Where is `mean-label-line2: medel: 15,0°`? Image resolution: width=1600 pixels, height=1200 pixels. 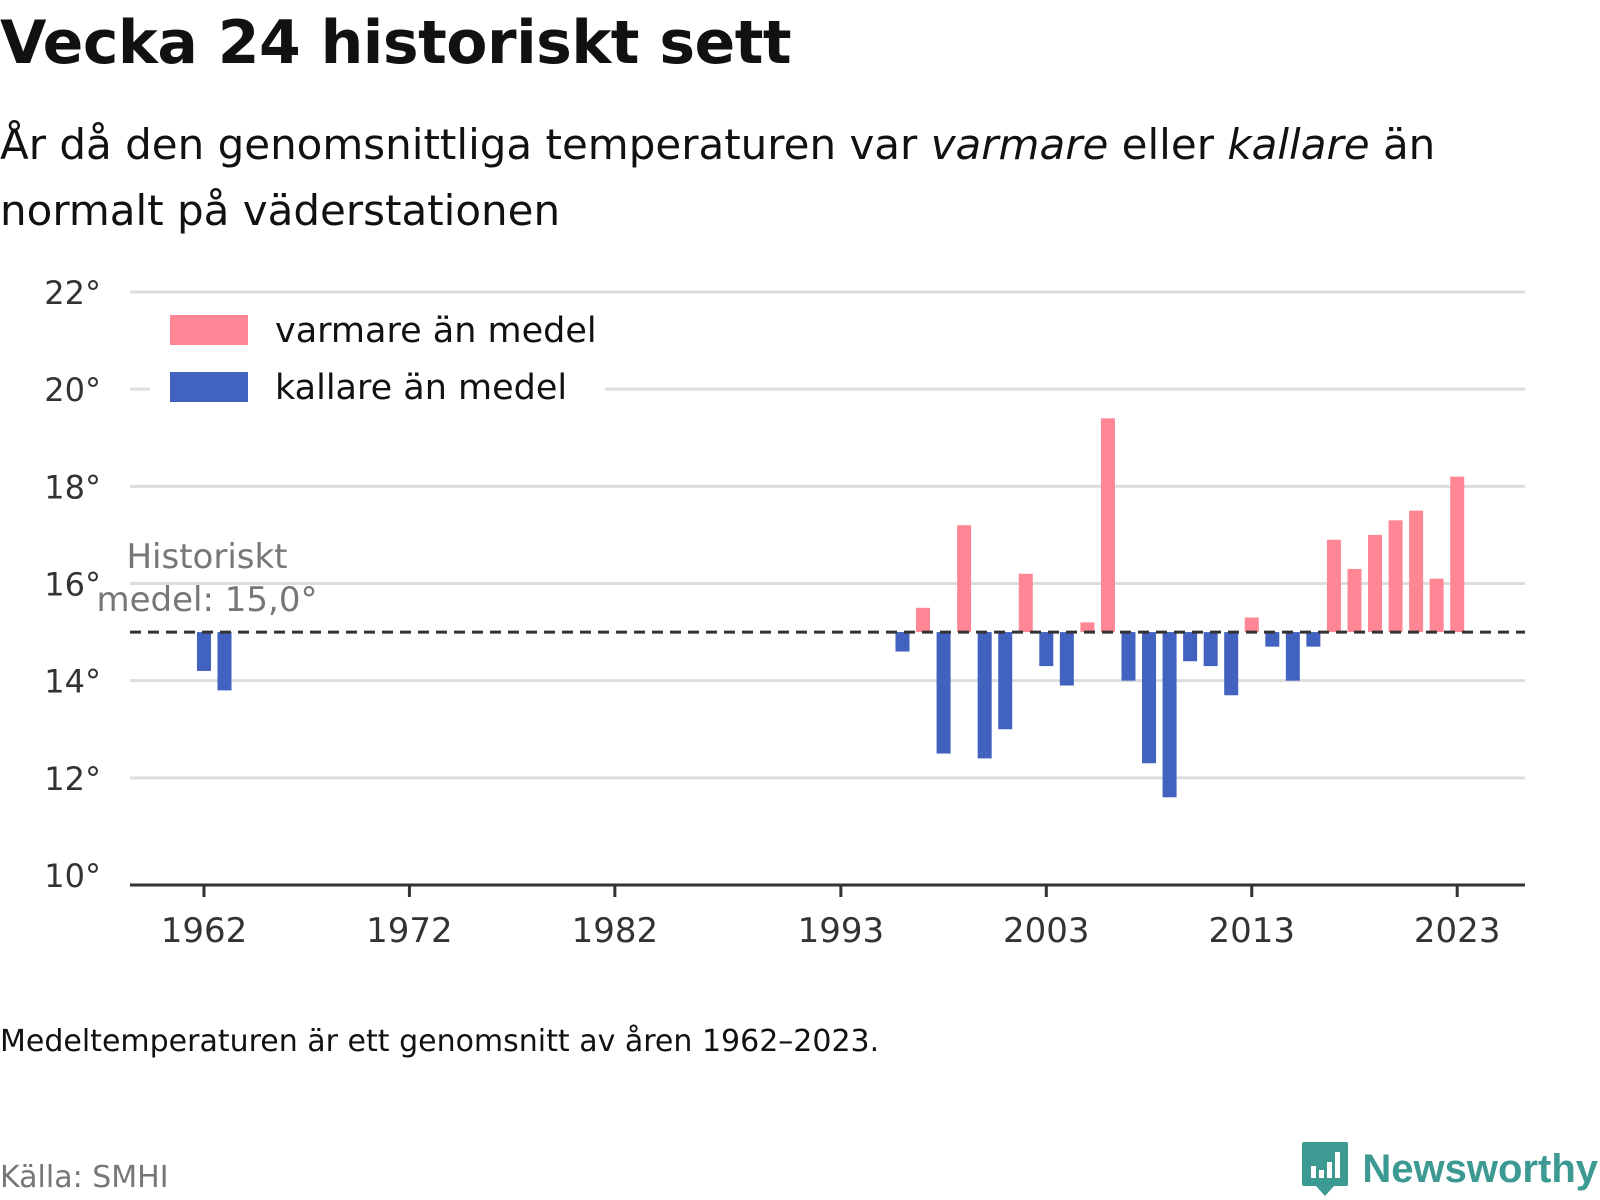
mean-label-line2: medel: 15,0° is located at coordinates (207, 600).